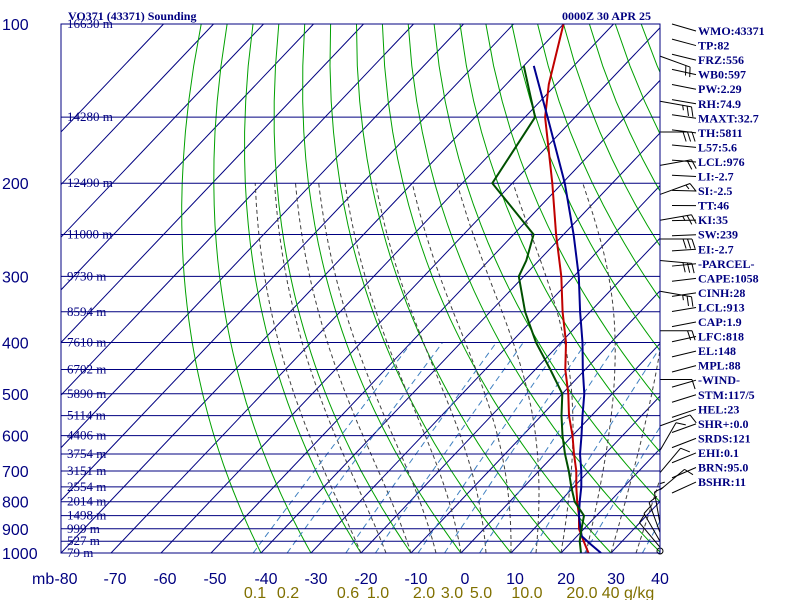 Image resolution: width=800 pixels, height=600 pixels. I want to click on pressure-tick-label: 900, so click(15, 530).